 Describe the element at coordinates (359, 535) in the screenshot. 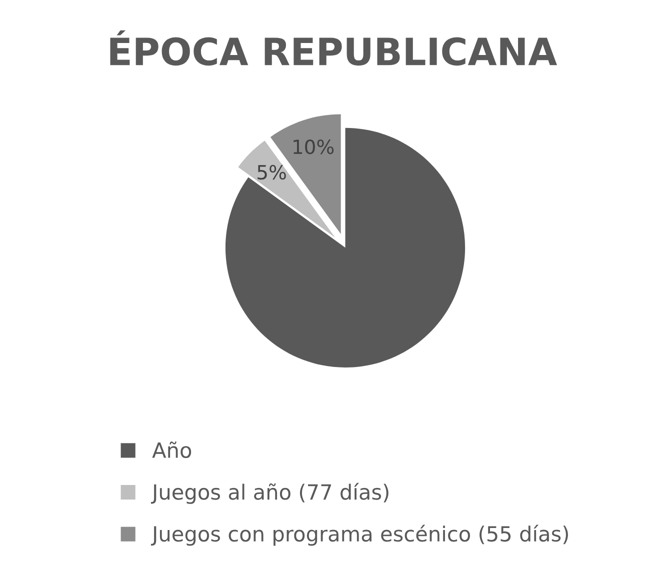

I see `legend-label: Juegos con programa escénico (55 días)` at that location.